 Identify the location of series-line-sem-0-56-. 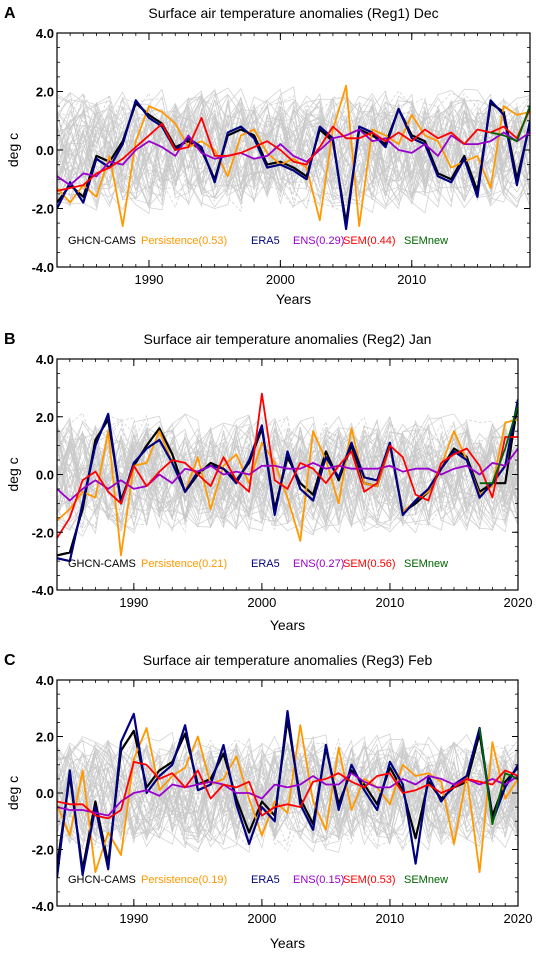
(287, 465).